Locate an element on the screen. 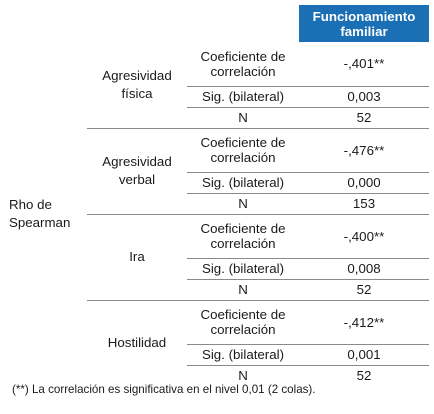  table-row: Sig. (bilateral) 0,000 is located at coordinates (217, 182).